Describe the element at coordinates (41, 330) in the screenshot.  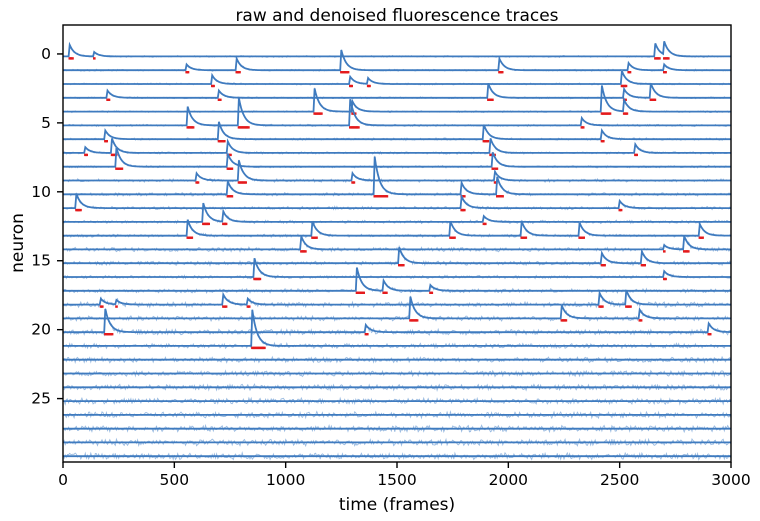
I see `y-tick-label: 20` at that location.